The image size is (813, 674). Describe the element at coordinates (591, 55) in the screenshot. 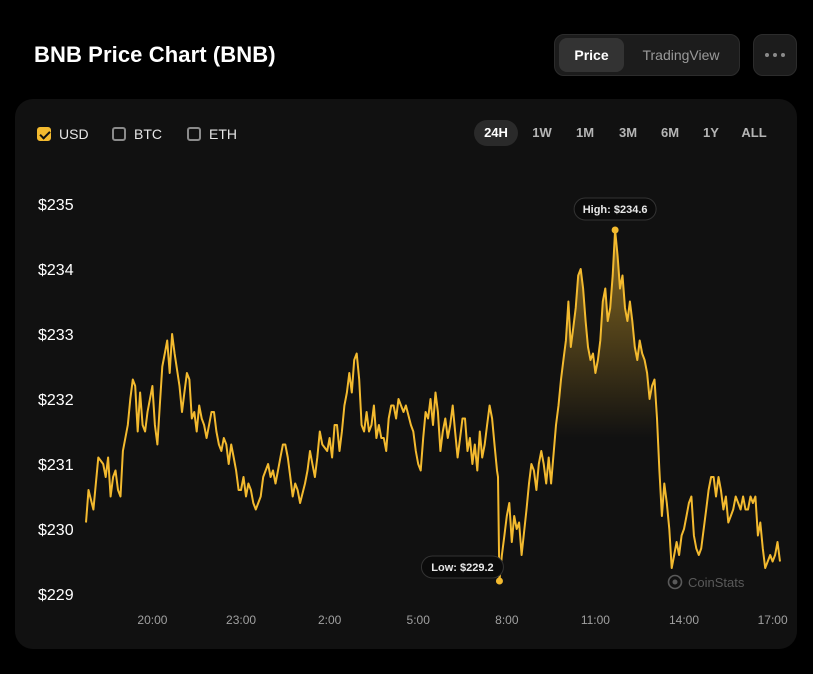

I see `tab-price: Price` at that location.